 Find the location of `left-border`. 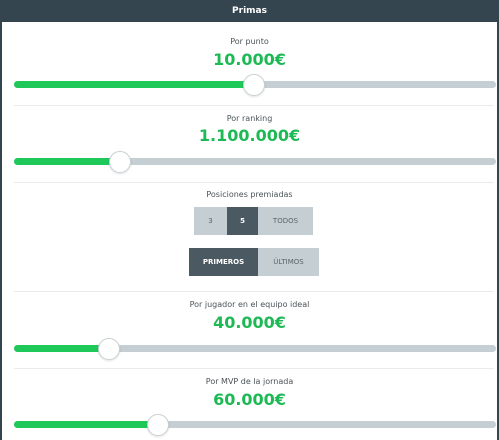

left-border is located at coordinates (1, 231).